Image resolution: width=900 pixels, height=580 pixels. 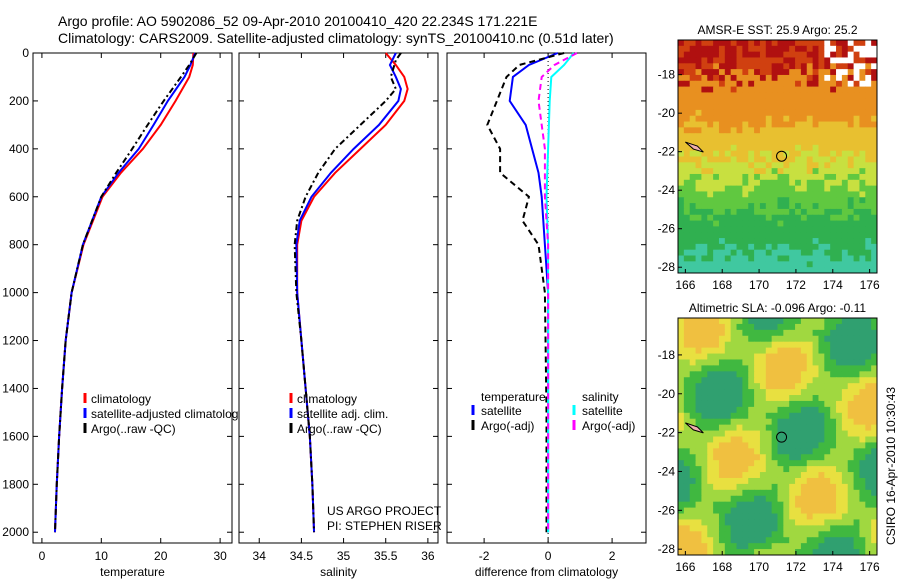 What do you see at coordinates (220, 556) in the screenshot?
I see `x-tick-label: 30` at bounding box center [220, 556].